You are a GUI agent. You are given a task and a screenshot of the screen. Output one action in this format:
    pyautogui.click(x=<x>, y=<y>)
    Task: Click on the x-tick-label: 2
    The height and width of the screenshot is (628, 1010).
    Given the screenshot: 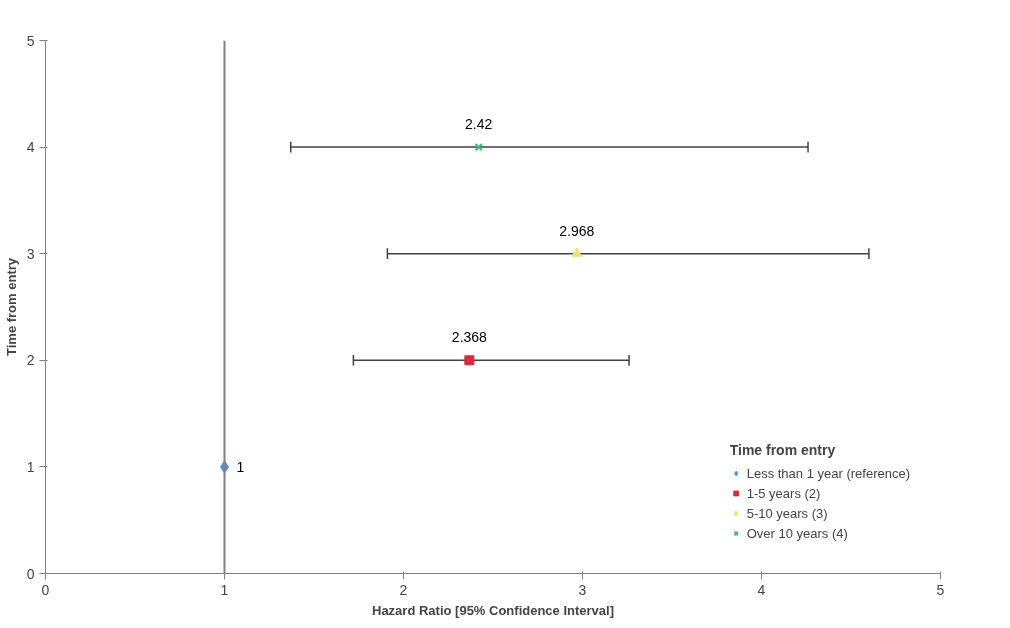 What is the action you would take?
    pyautogui.click(x=403, y=589)
    